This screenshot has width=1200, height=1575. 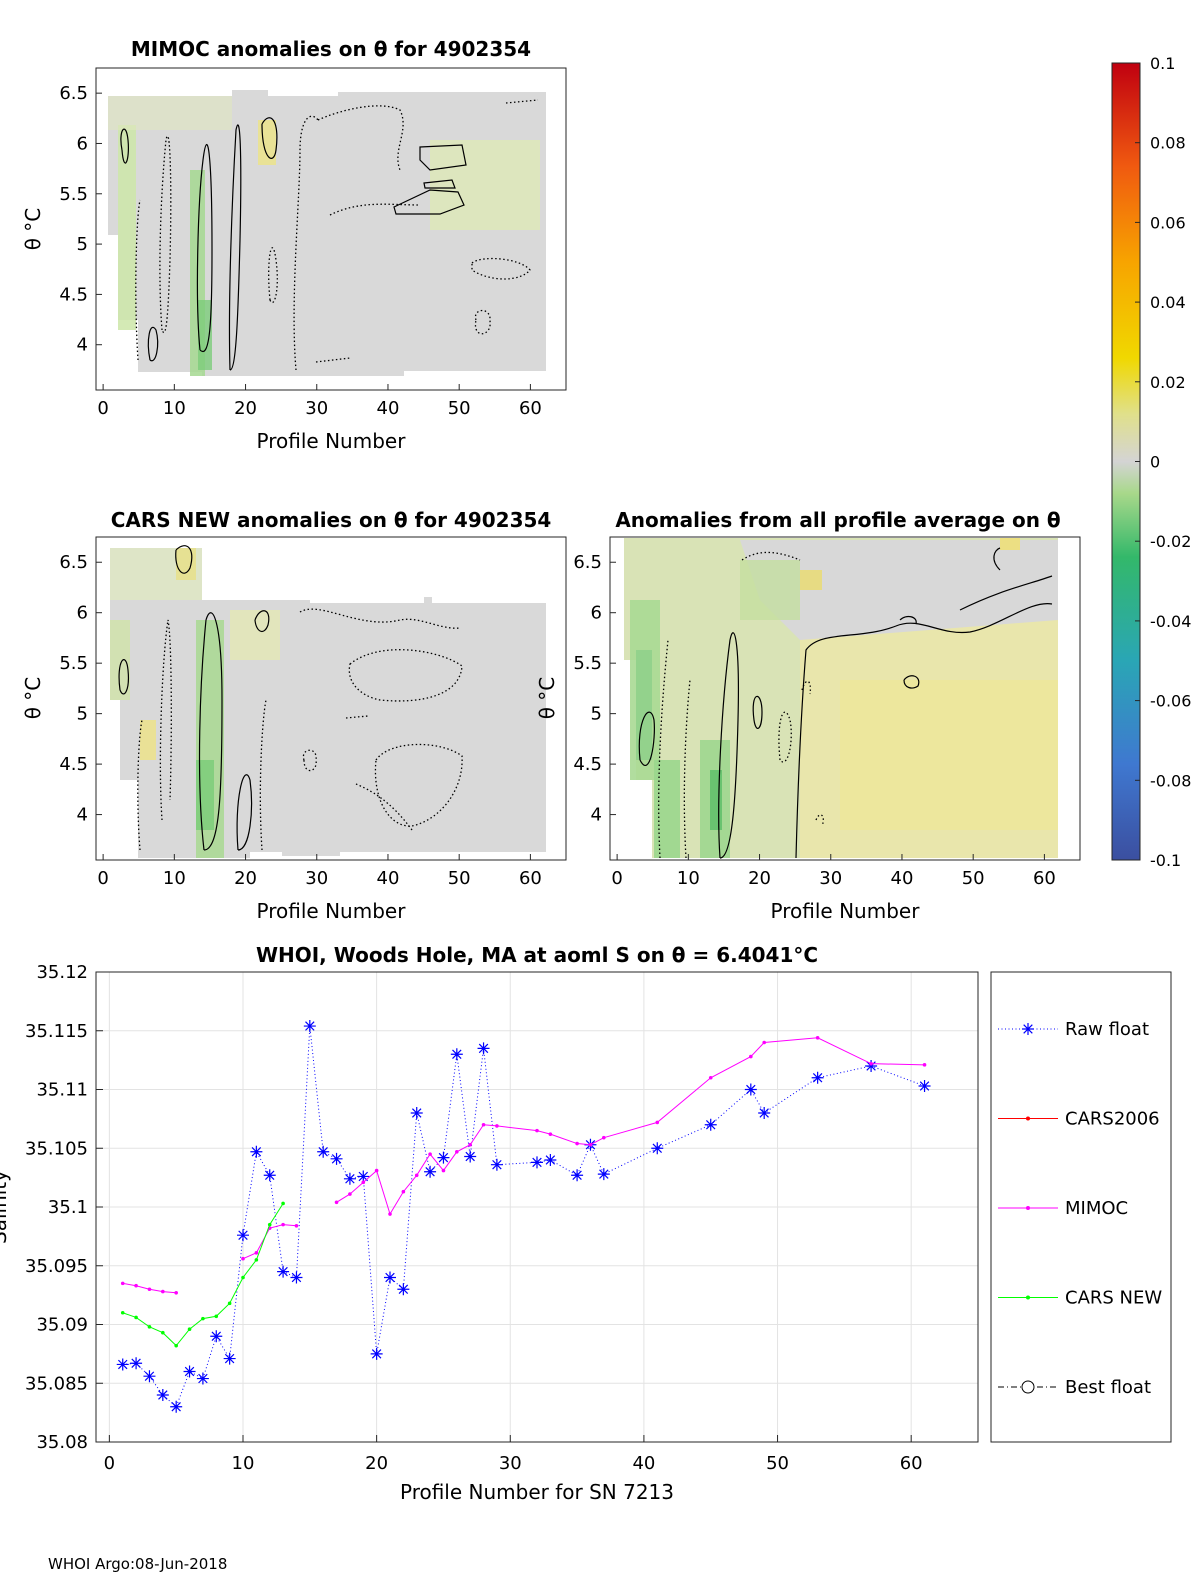 What do you see at coordinates (1028, 1029) in the screenshot?
I see `legend-marker-raw-float` at bounding box center [1028, 1029].